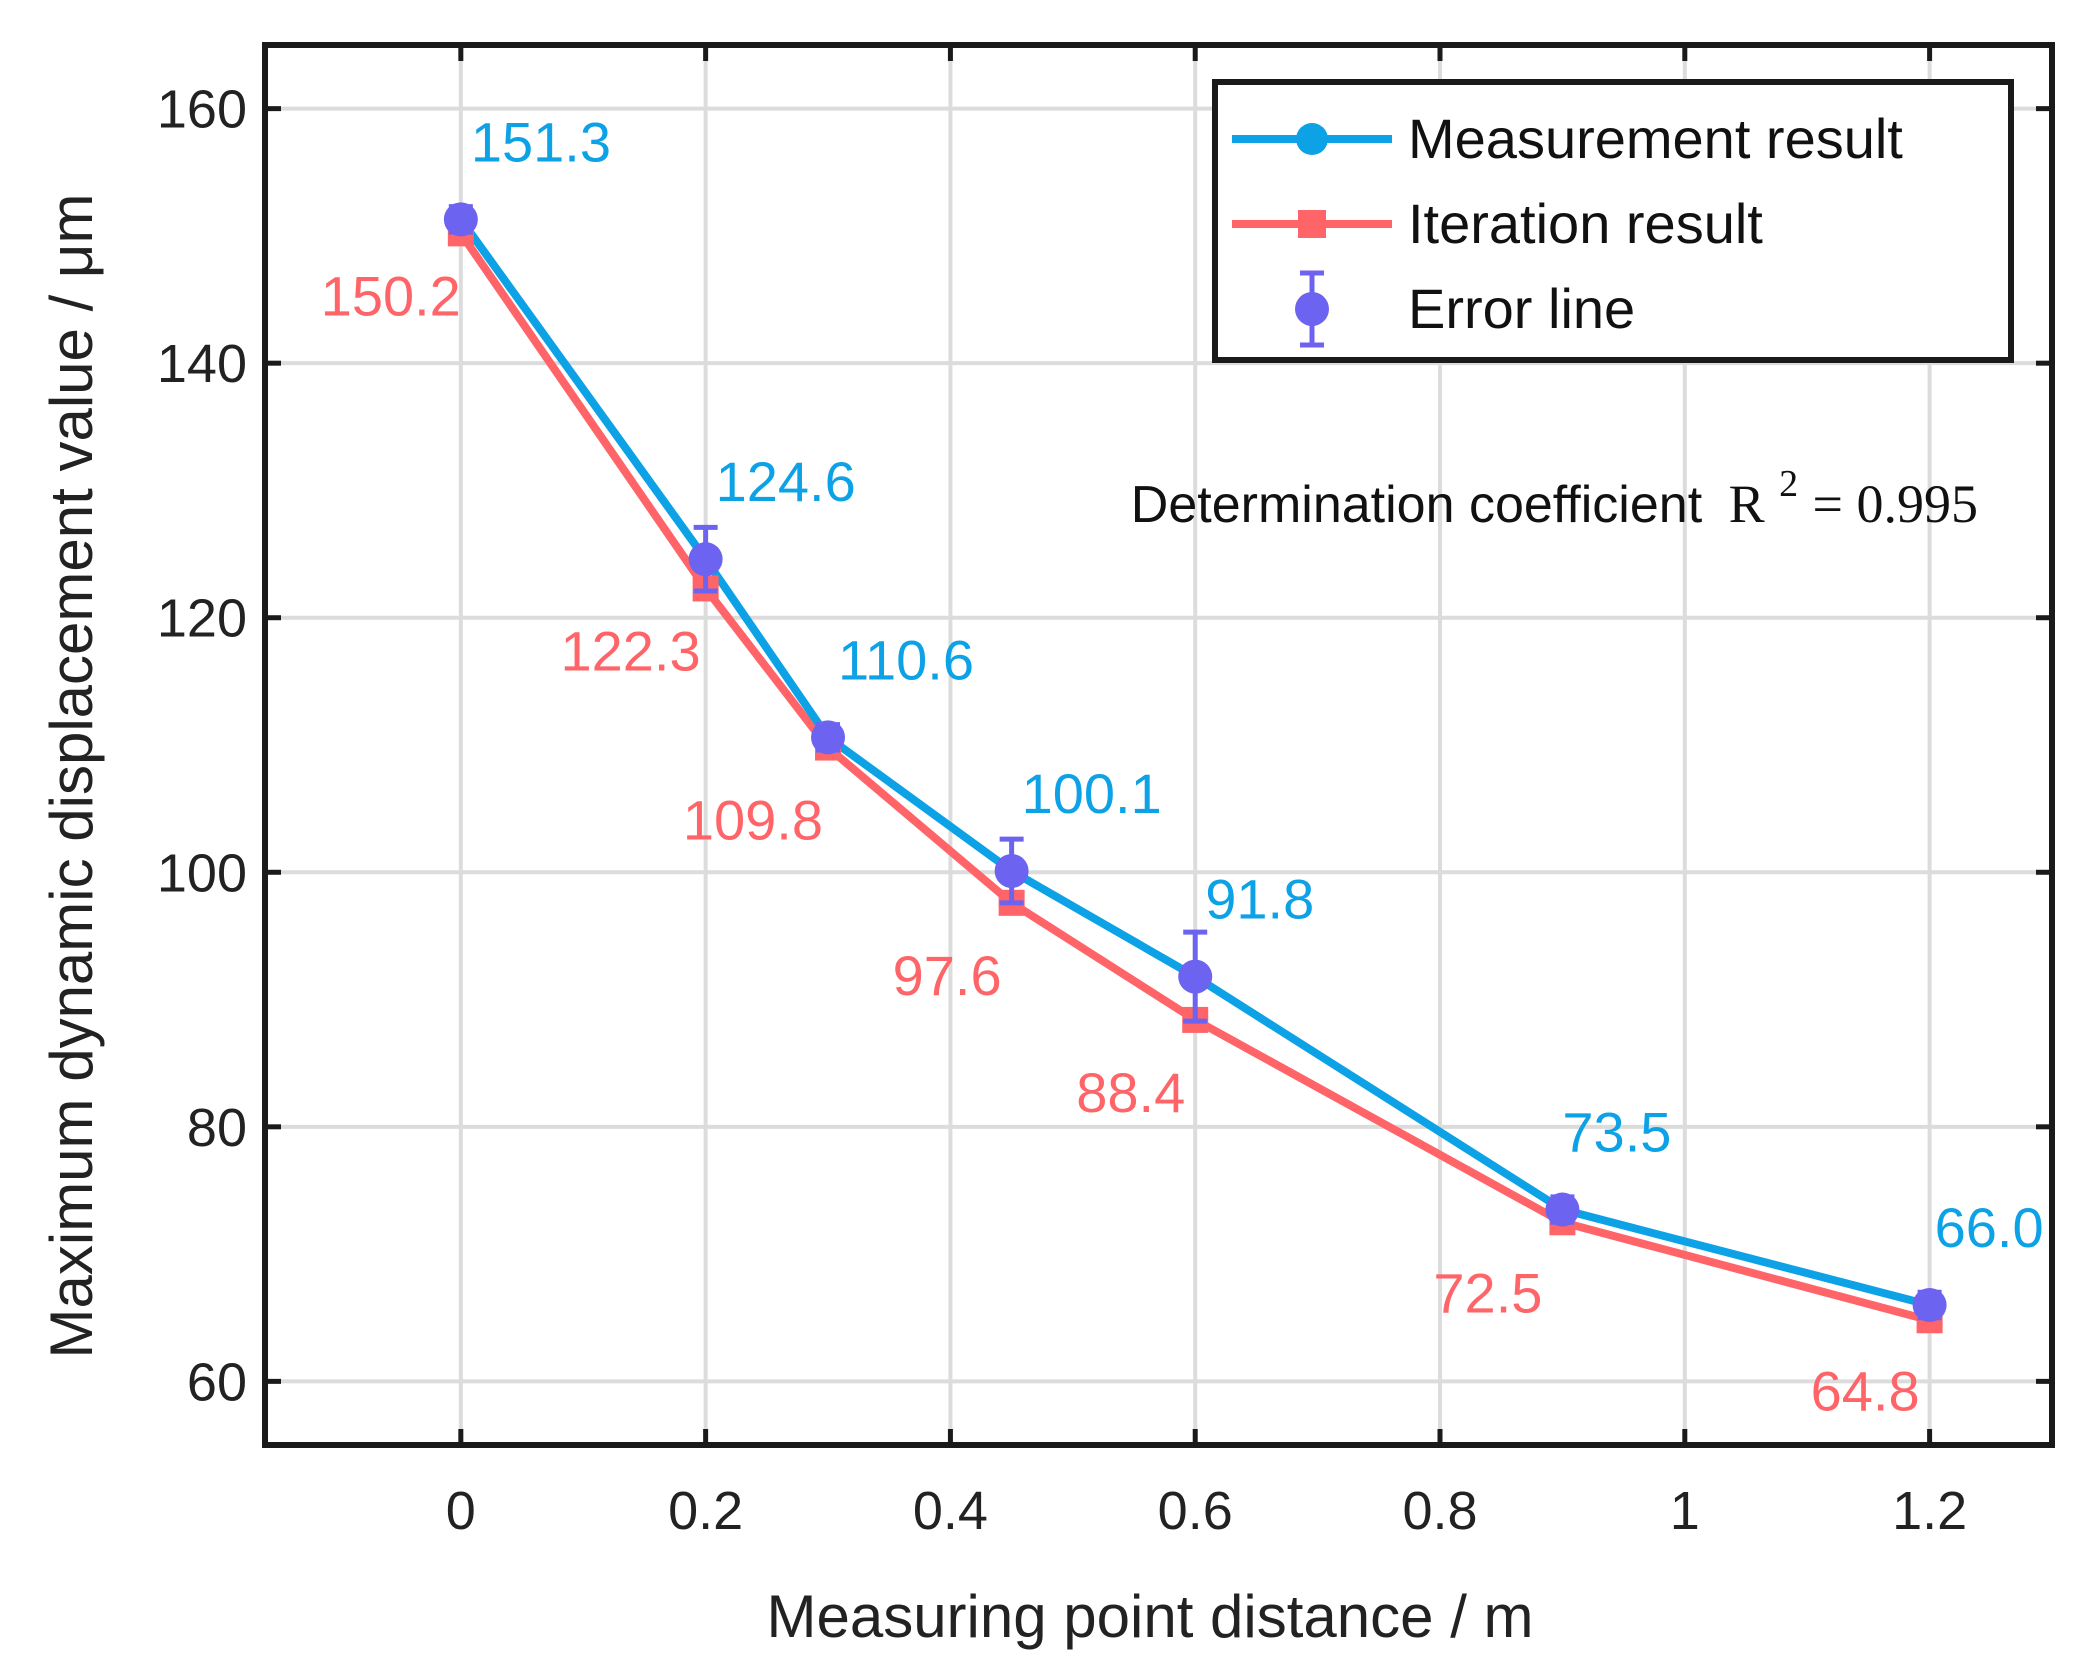 This screenshot has height=1675, width=2089. Describe the element at coordinates (202, 873) in the screenshot. I see `y-tick-label: 100` at that location.